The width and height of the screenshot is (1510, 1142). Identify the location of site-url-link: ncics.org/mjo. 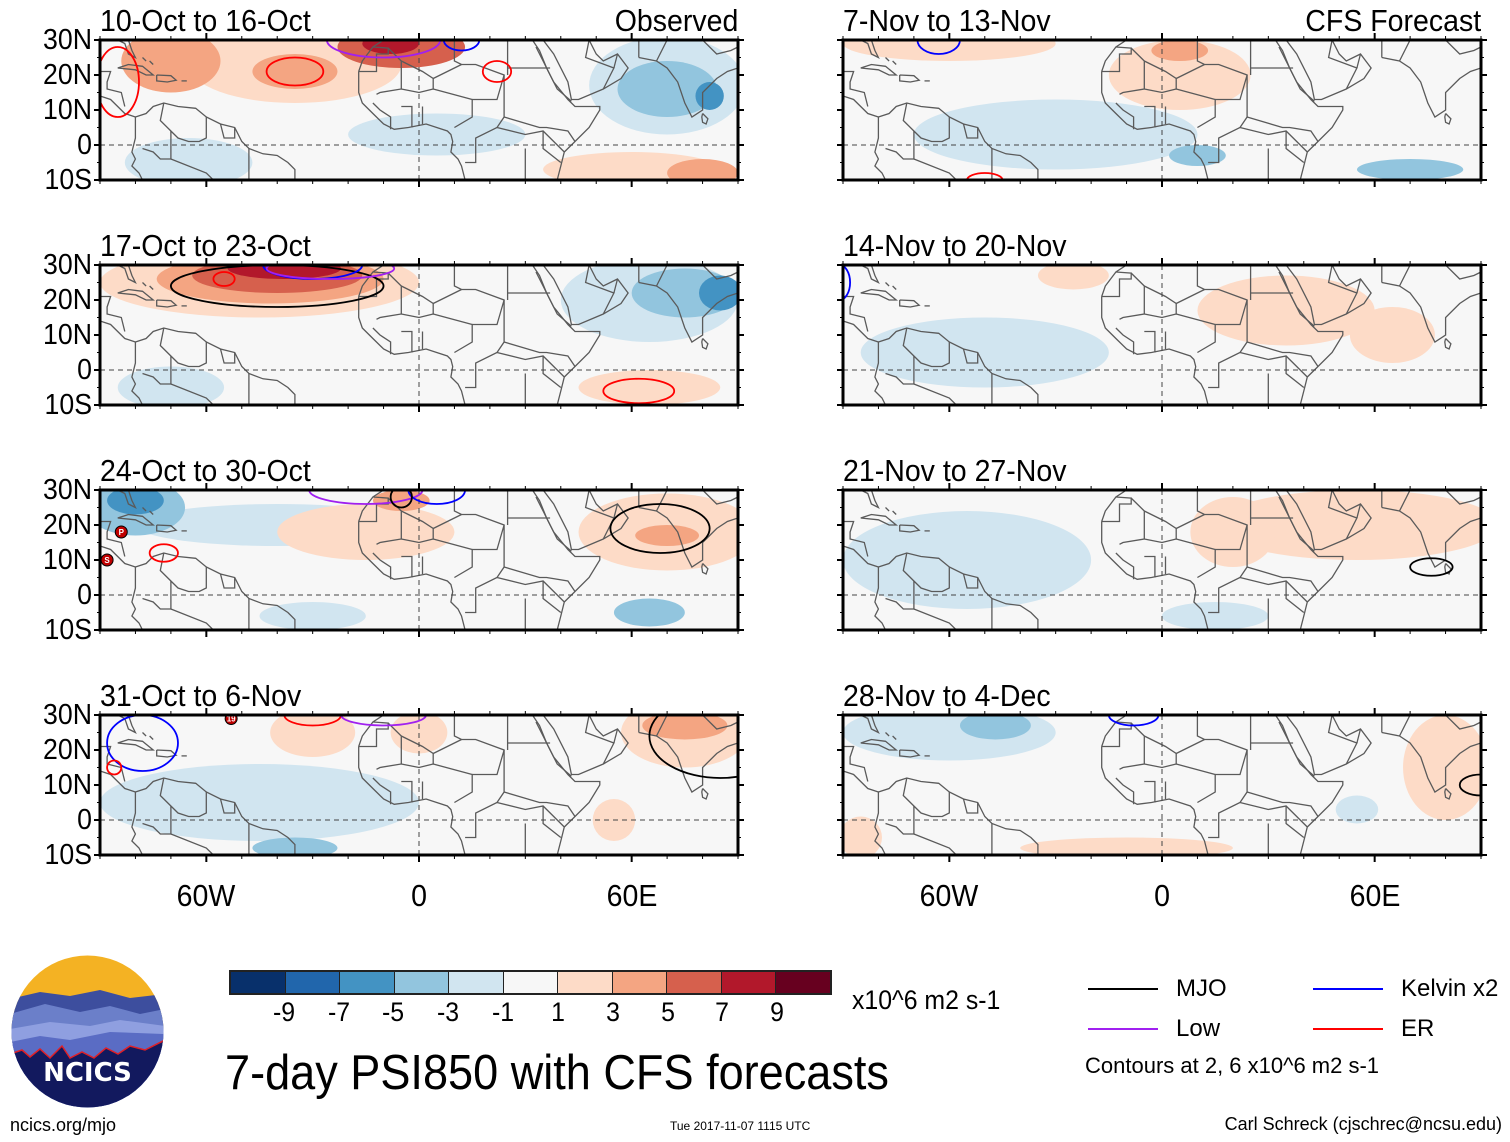
(63, 1125).